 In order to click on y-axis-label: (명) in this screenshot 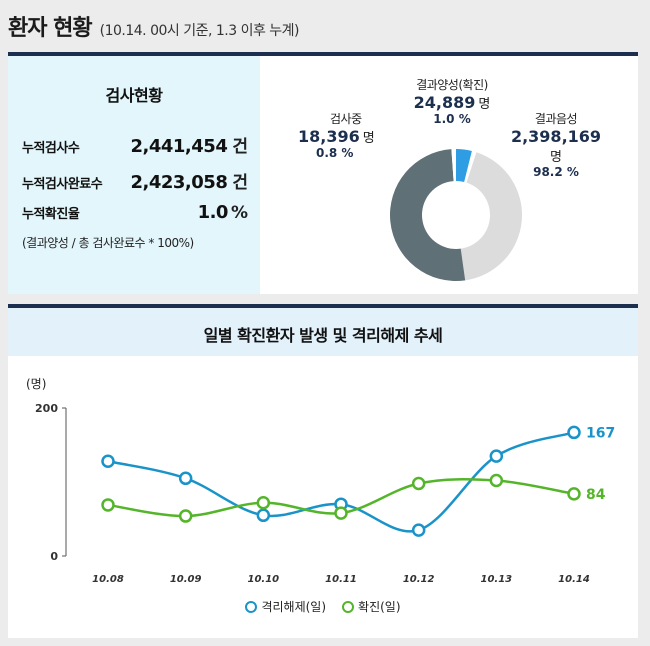, I will do `click(36, 384)`.